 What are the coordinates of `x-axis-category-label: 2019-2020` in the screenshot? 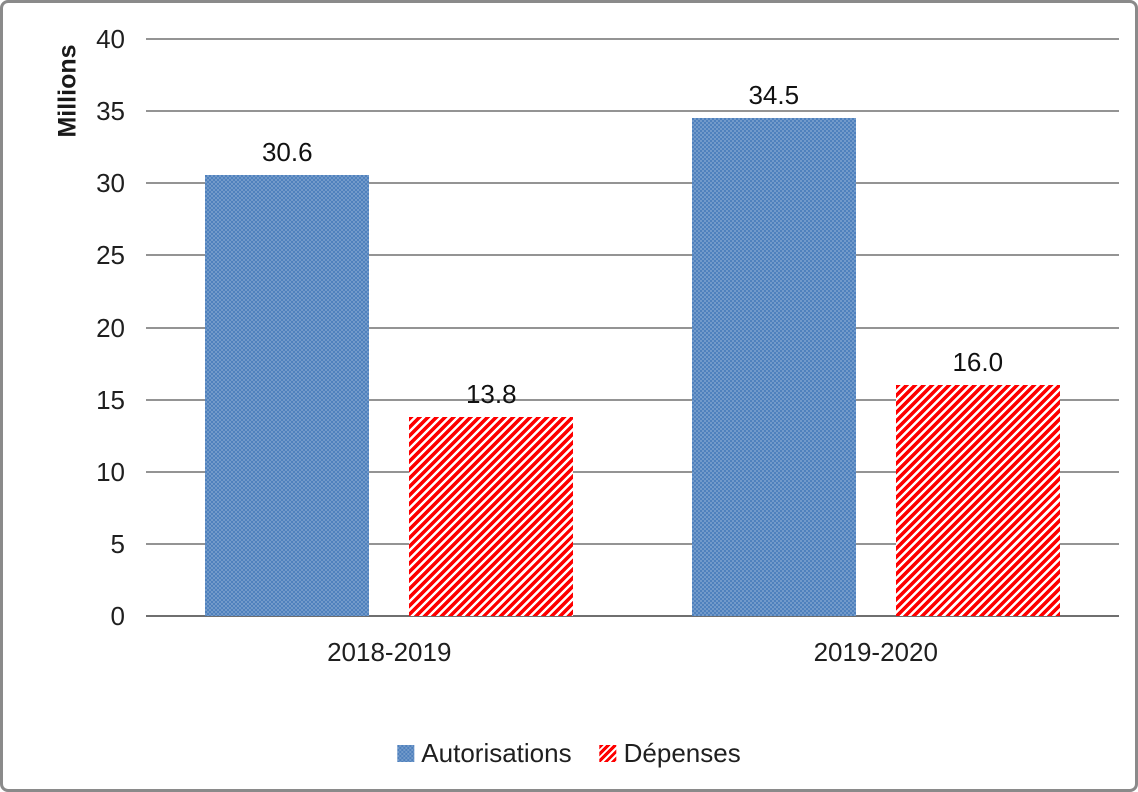 It's located at (875, 652).